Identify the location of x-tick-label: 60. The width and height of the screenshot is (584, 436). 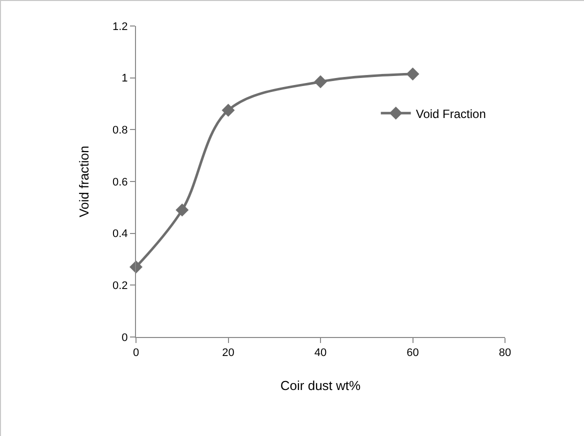
(412, 353).